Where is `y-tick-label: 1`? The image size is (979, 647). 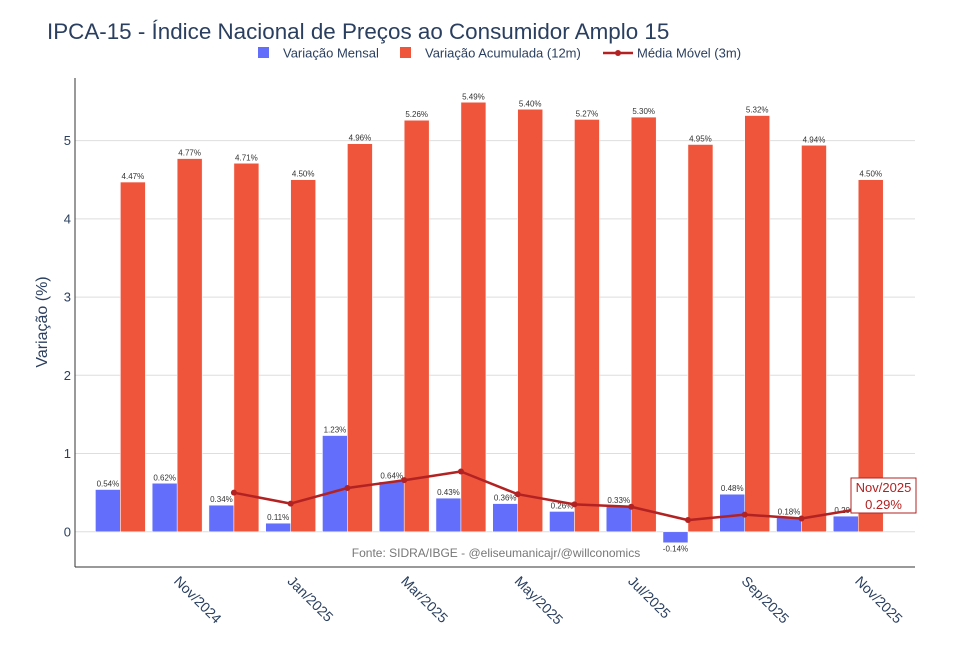
y-tick-label: 1 is located at coordinates (67, 453).